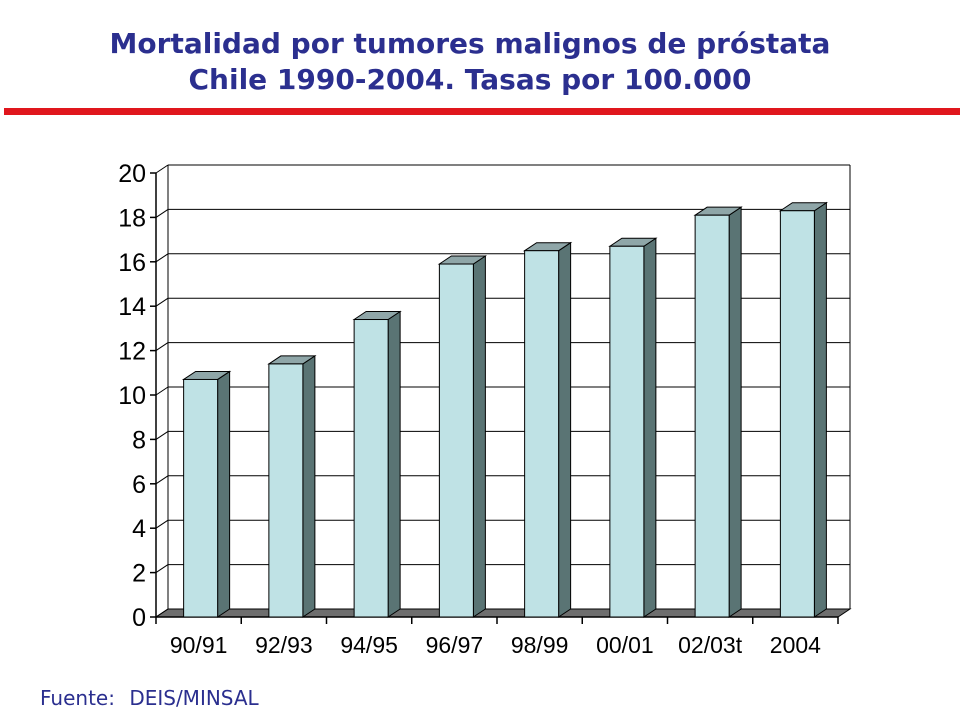 The height and width of the screenshot is (720, 960). I want to click on y-tick-label: 6, so click(139, 485).